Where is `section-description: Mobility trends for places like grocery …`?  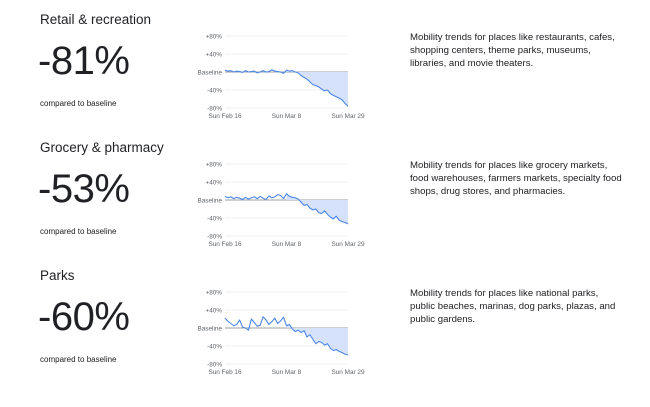 section-description: Mobility trends for places like grocery … is located at coordinates (516, 178).